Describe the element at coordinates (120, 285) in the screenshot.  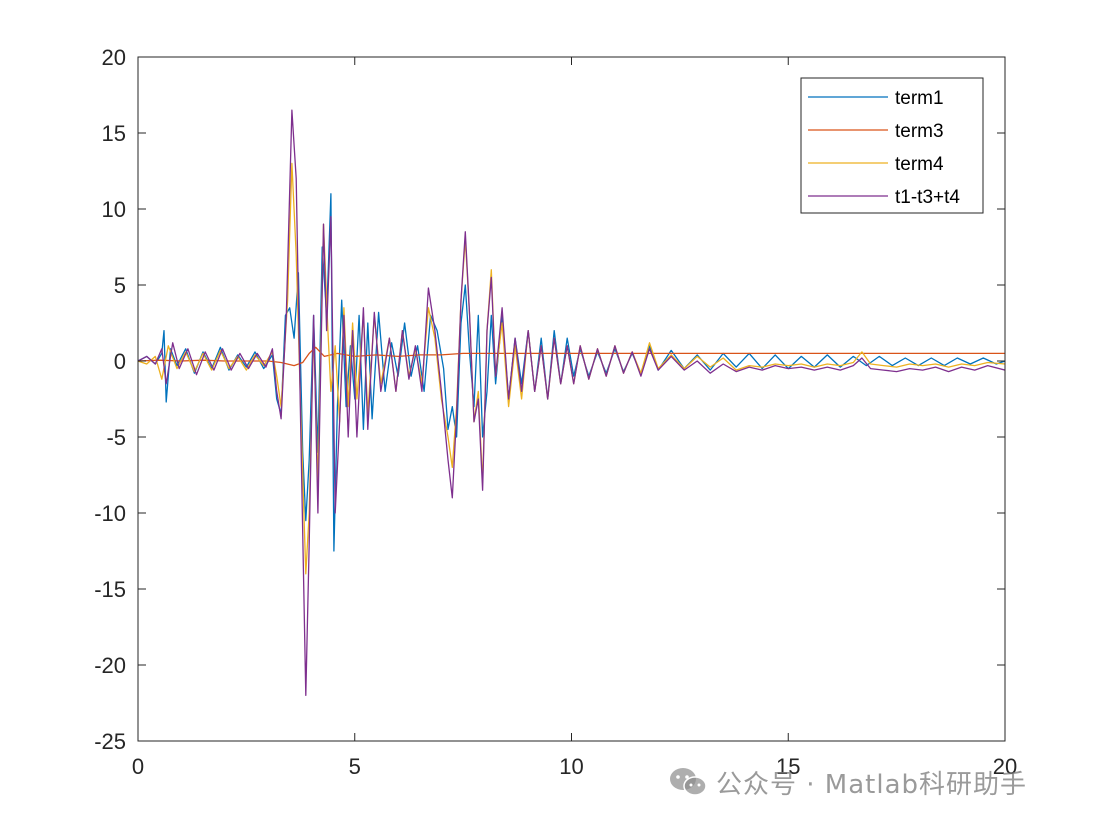
I see `y-tick-label: 5` at that location.